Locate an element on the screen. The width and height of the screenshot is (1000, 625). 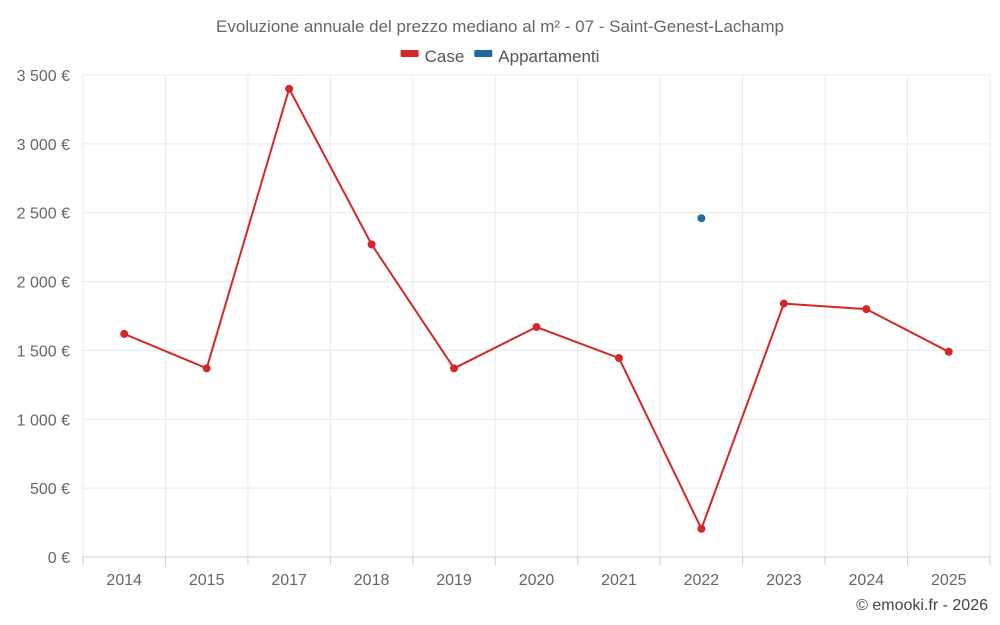
legend: Case Appartamenti is located at coordinates (499, 56).